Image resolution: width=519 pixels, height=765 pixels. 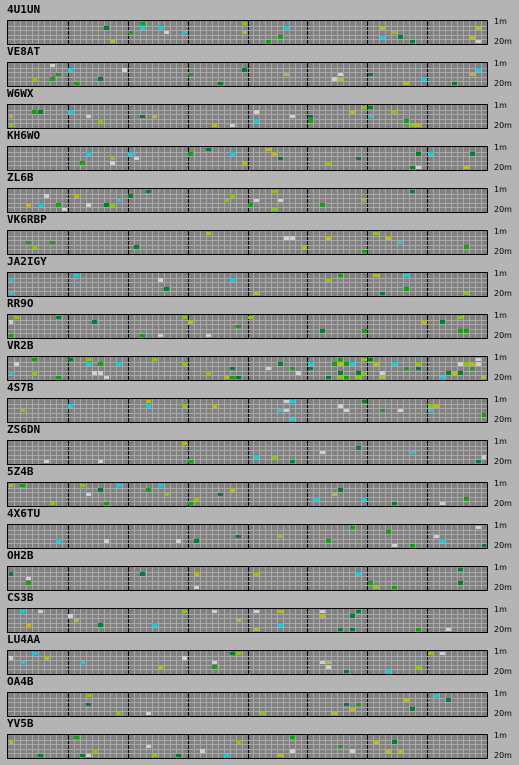 What do you see at coordinates (24, 429) in the screenshot?
I see `station-callsign: ZS6DN` at bounding box center [24, 429].